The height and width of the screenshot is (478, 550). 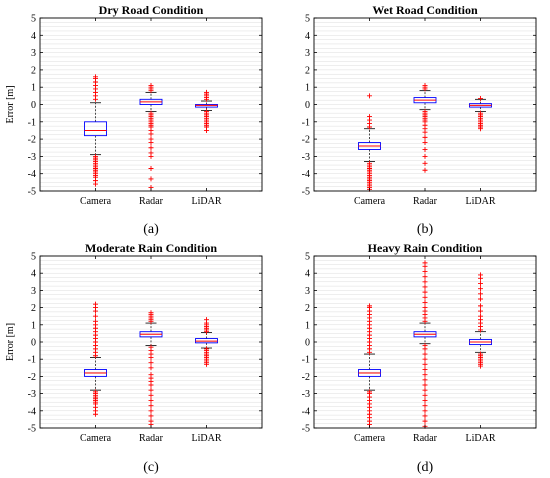 What do you see at coordinates (425, 229) in the screenshot?
I see `panel-label: (b)` at bounding box center [425, 229].